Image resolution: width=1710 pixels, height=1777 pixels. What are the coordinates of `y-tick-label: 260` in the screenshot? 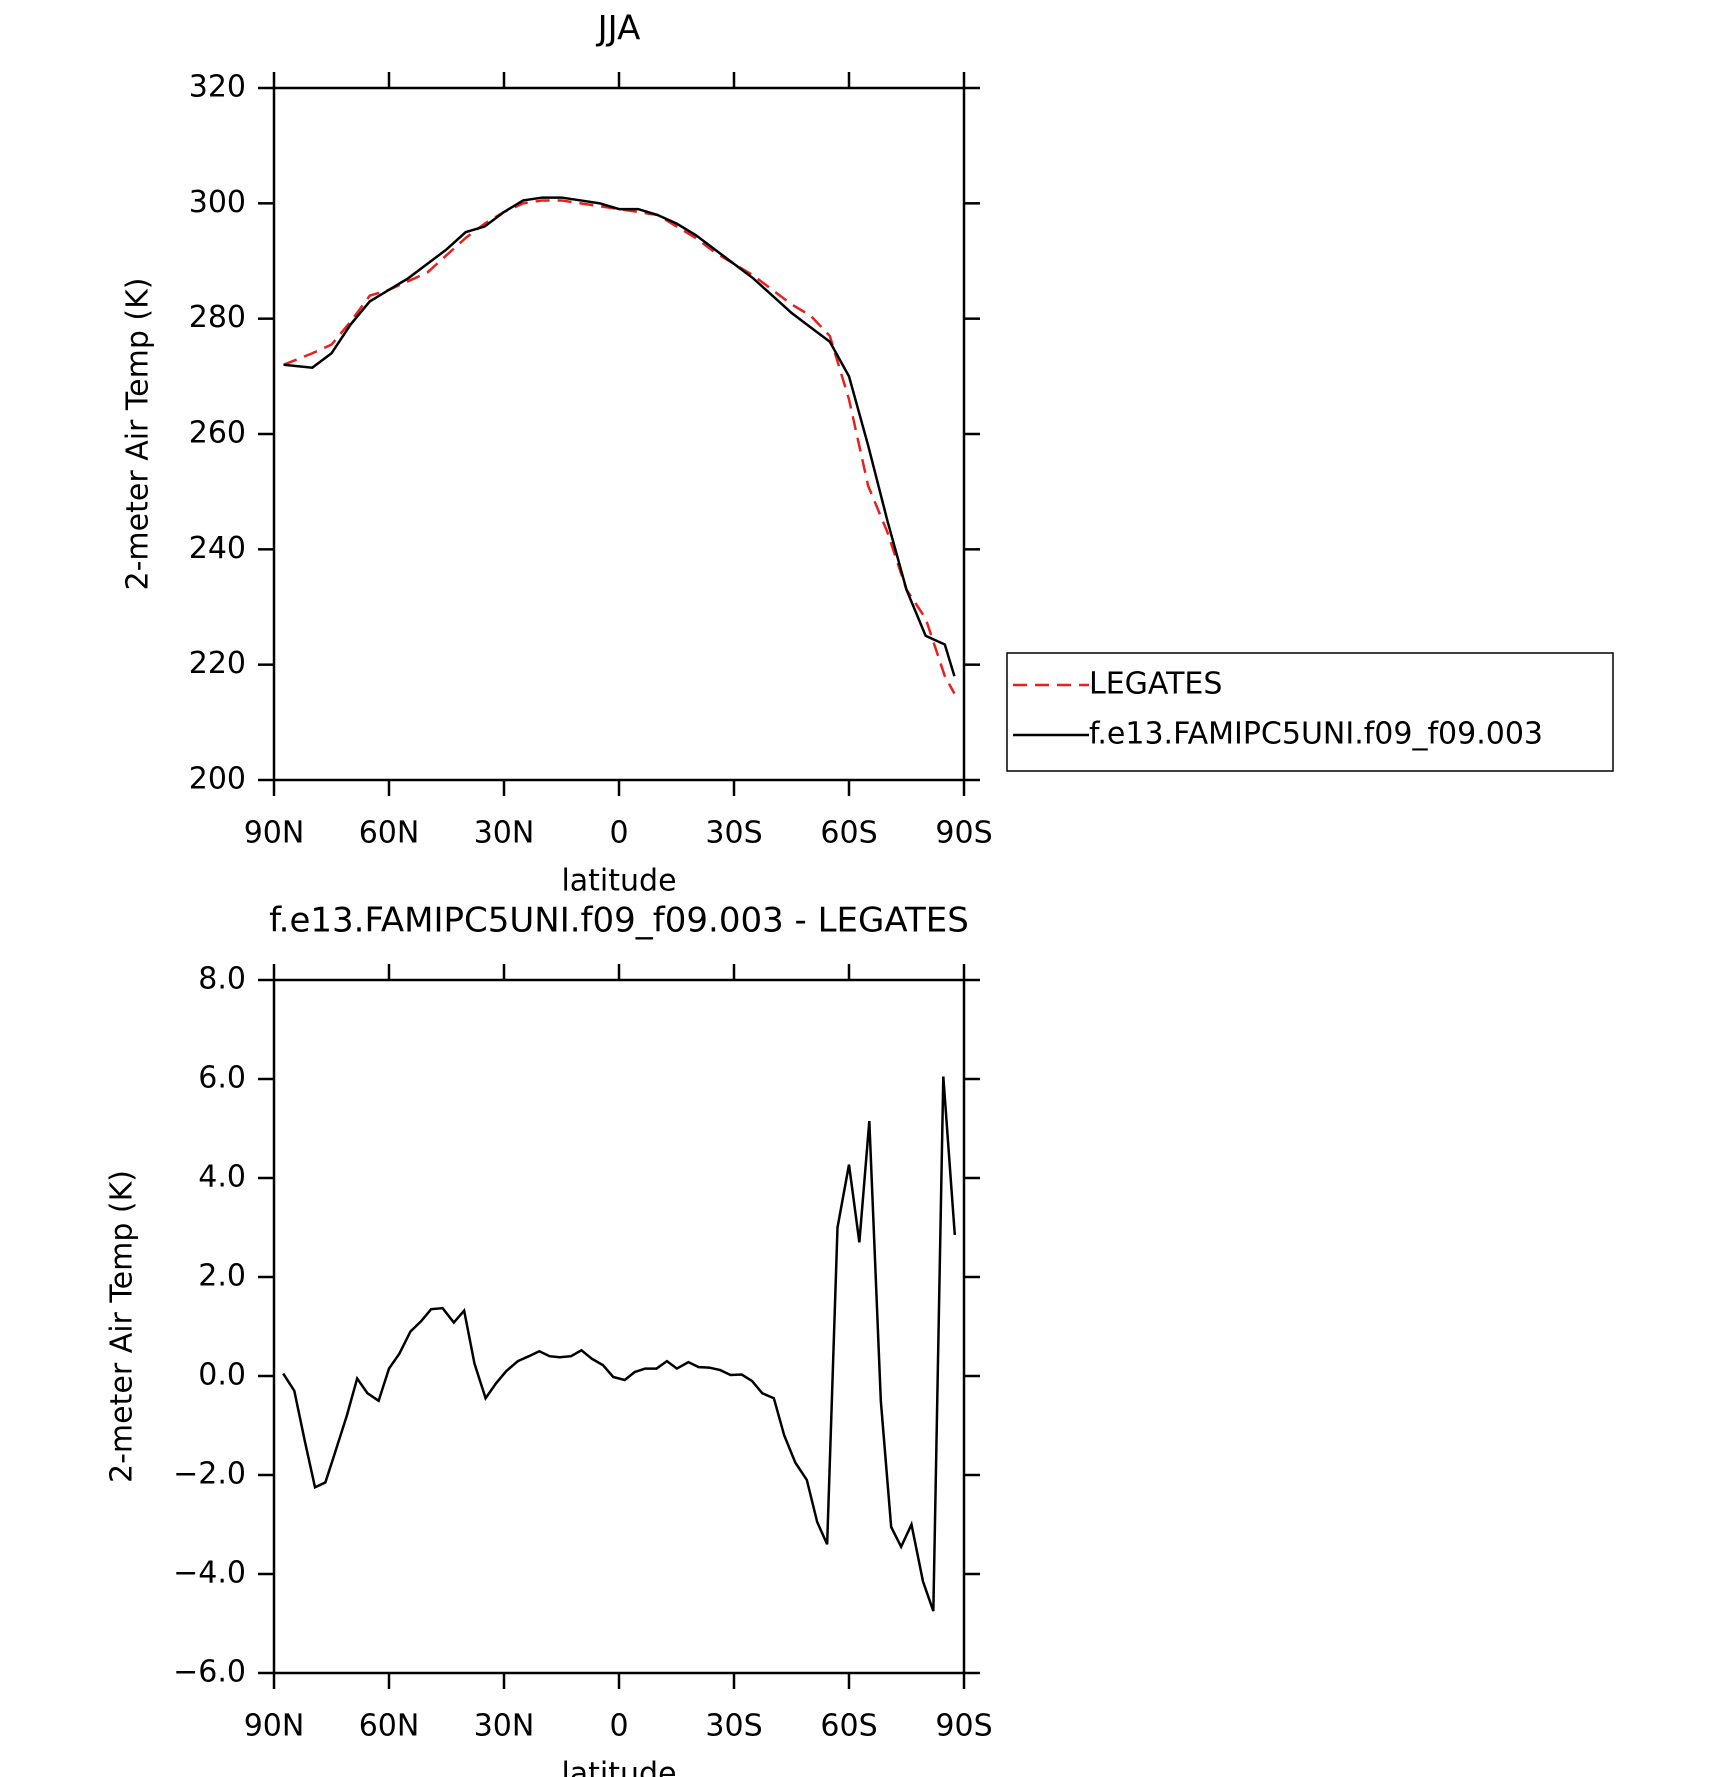 It's located at (217, 433).